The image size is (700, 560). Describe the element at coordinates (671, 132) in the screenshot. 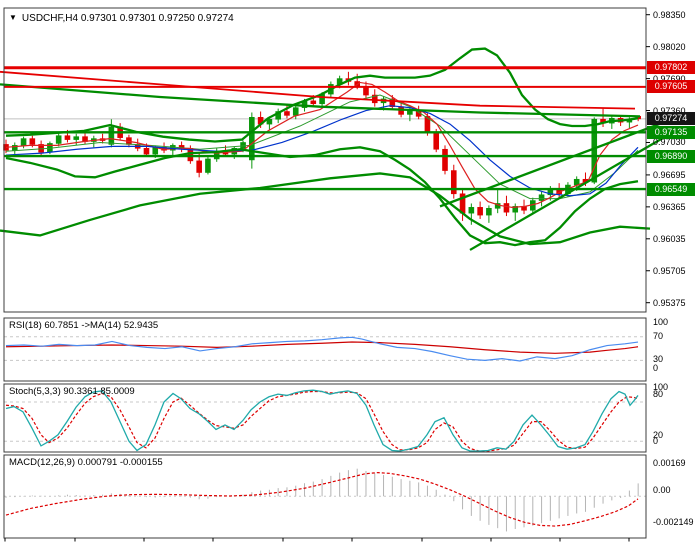

I see `price-badge-0.97135: 0.97135` at that location.